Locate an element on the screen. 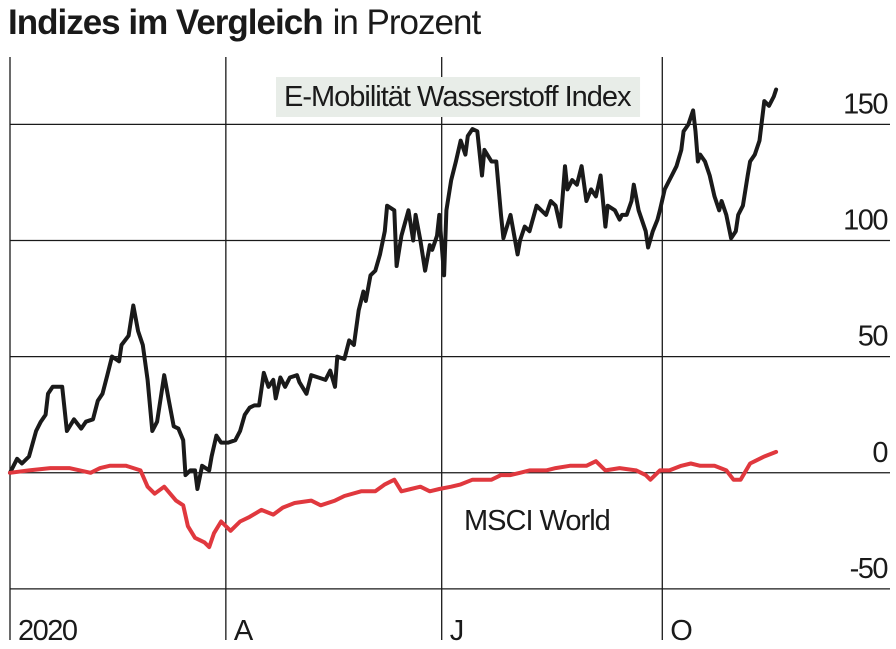 Image resolution: width=896 pixels, height=649 pixels. legend-label: E-Mobilität Wasserstoff Index is located at coordinates (458, 97).